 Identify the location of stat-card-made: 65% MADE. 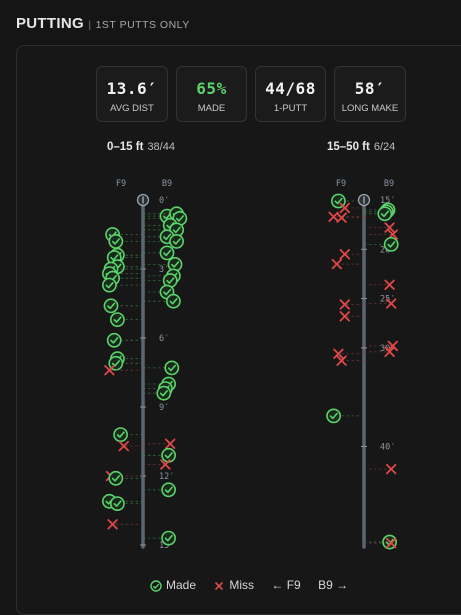
(211, 94).